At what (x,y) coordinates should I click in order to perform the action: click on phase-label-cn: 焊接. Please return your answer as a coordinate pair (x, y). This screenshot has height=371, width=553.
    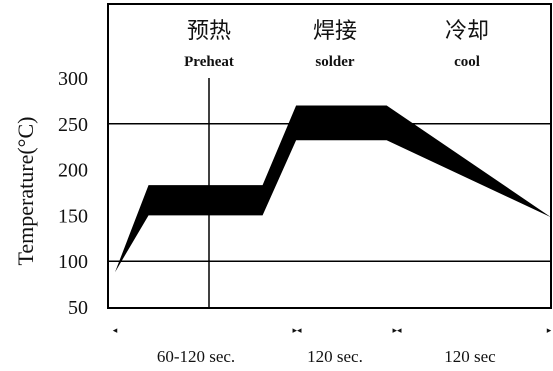
    Looking at the image, I should click on (335, 30).